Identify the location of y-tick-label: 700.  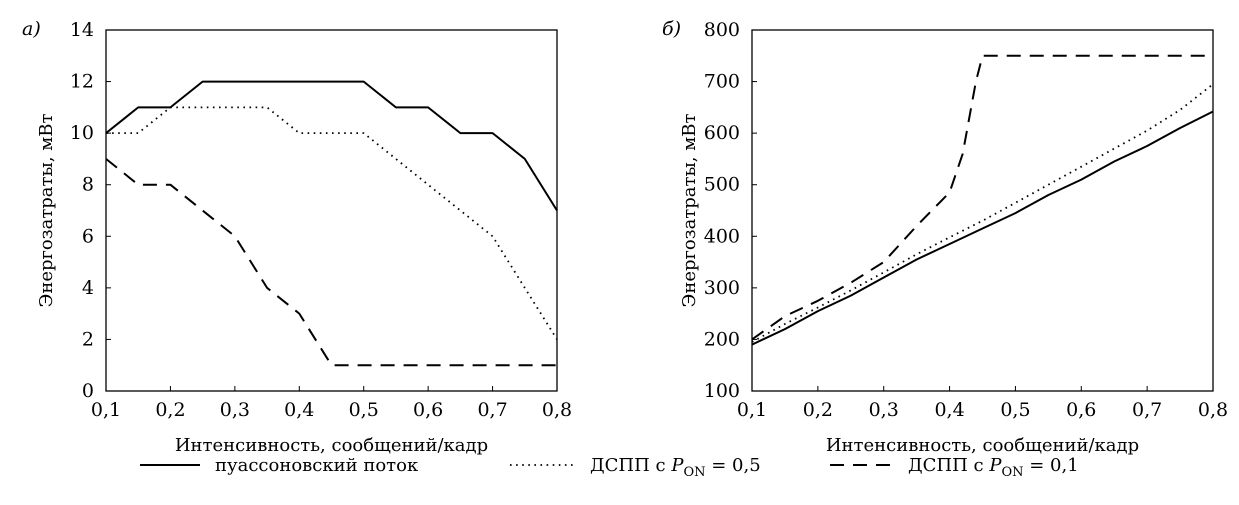
(722, 82).